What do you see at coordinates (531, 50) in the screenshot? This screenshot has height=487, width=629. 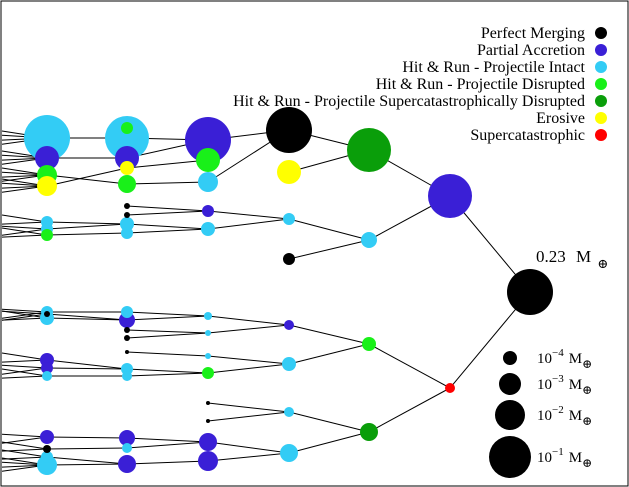 I see `legend-label-partial-accretion: Partial Accretion` at bounding box center [531, 50].